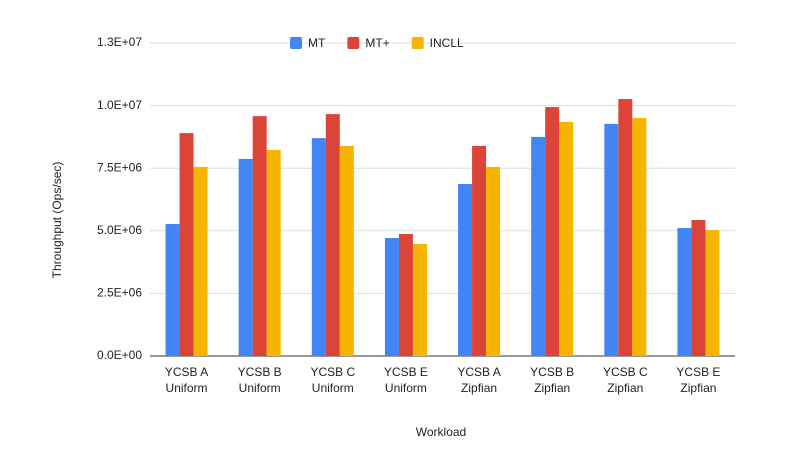 This screenshot has width=790, height=454. I want to click on legend-label: MT+, so click(377, 43).